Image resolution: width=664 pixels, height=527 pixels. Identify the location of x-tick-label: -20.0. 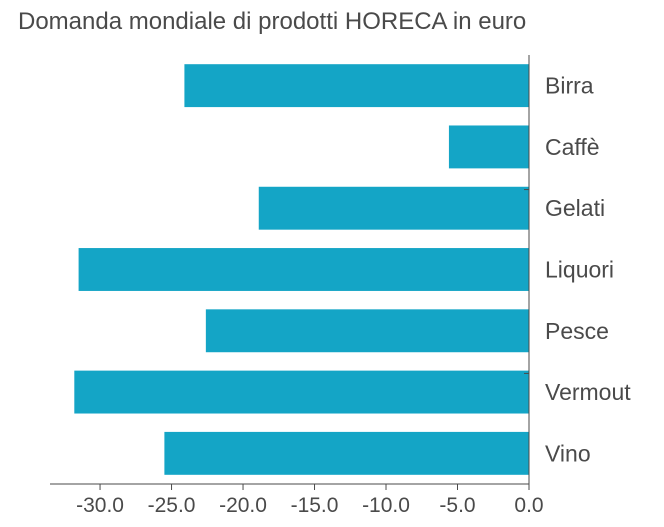
(243, 505).